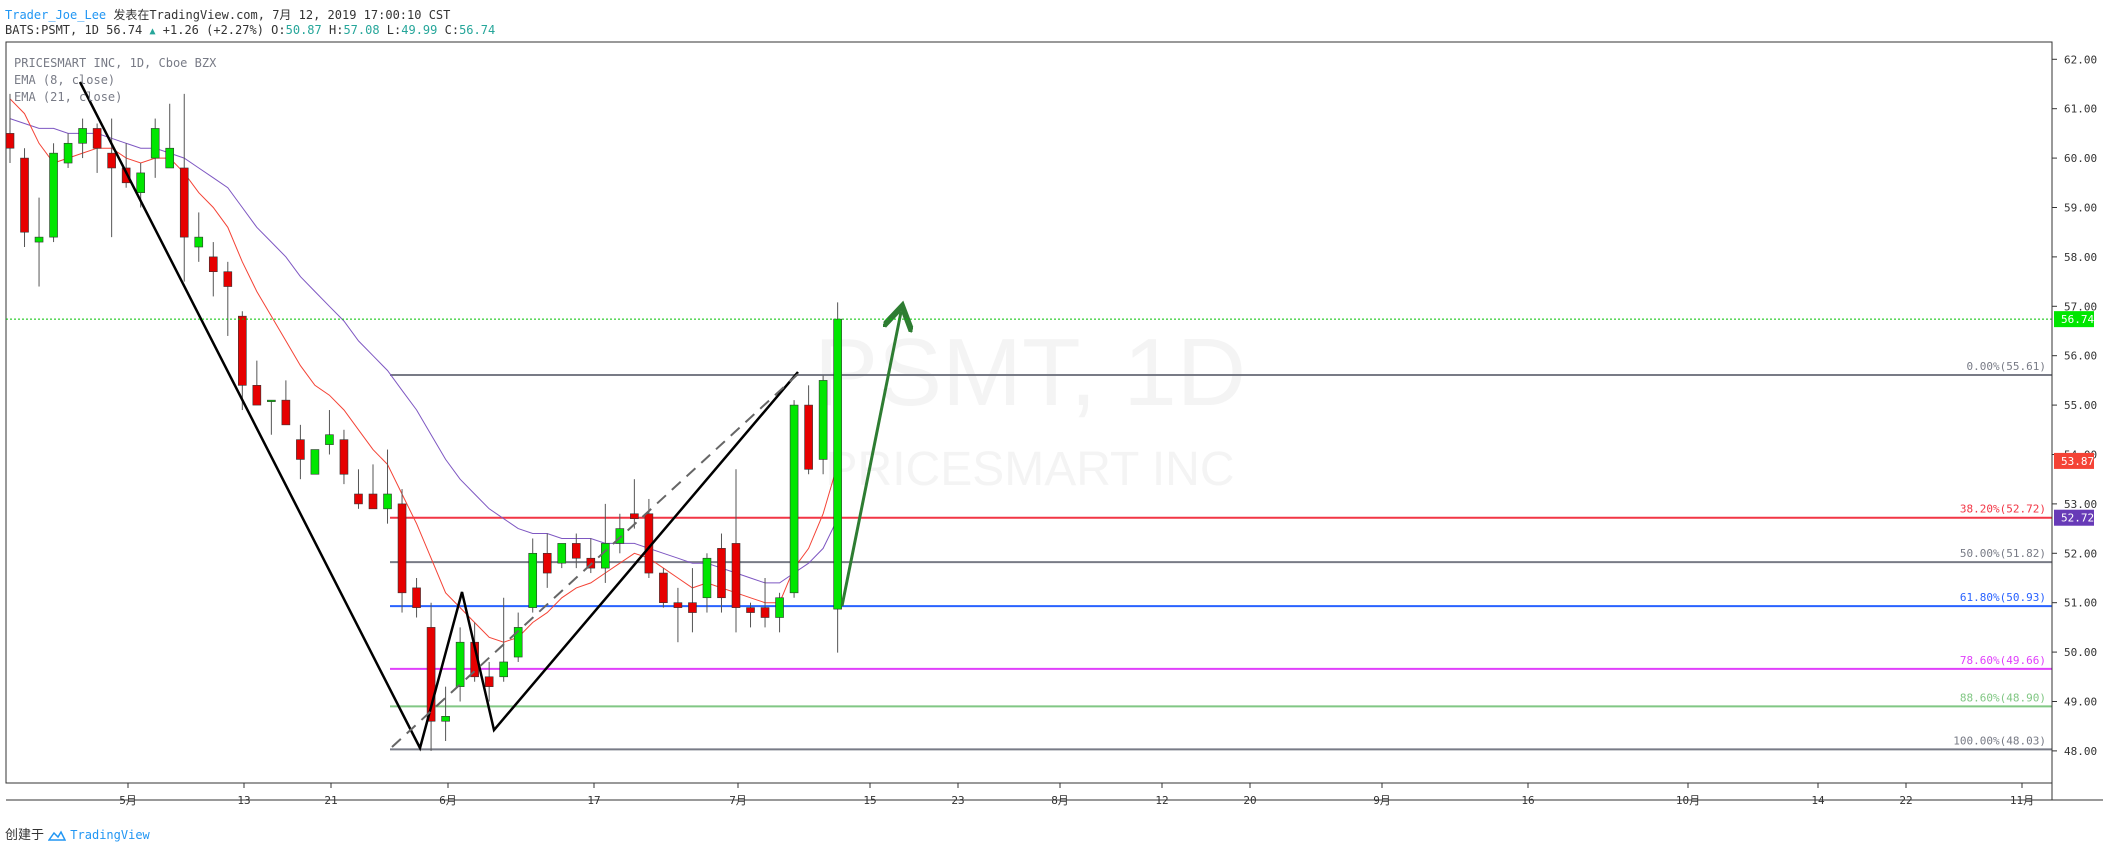 This screenshot has width=2103, height=849. I want to click on fib-level-label: 88.60%(48.90), so click(2003, 697).